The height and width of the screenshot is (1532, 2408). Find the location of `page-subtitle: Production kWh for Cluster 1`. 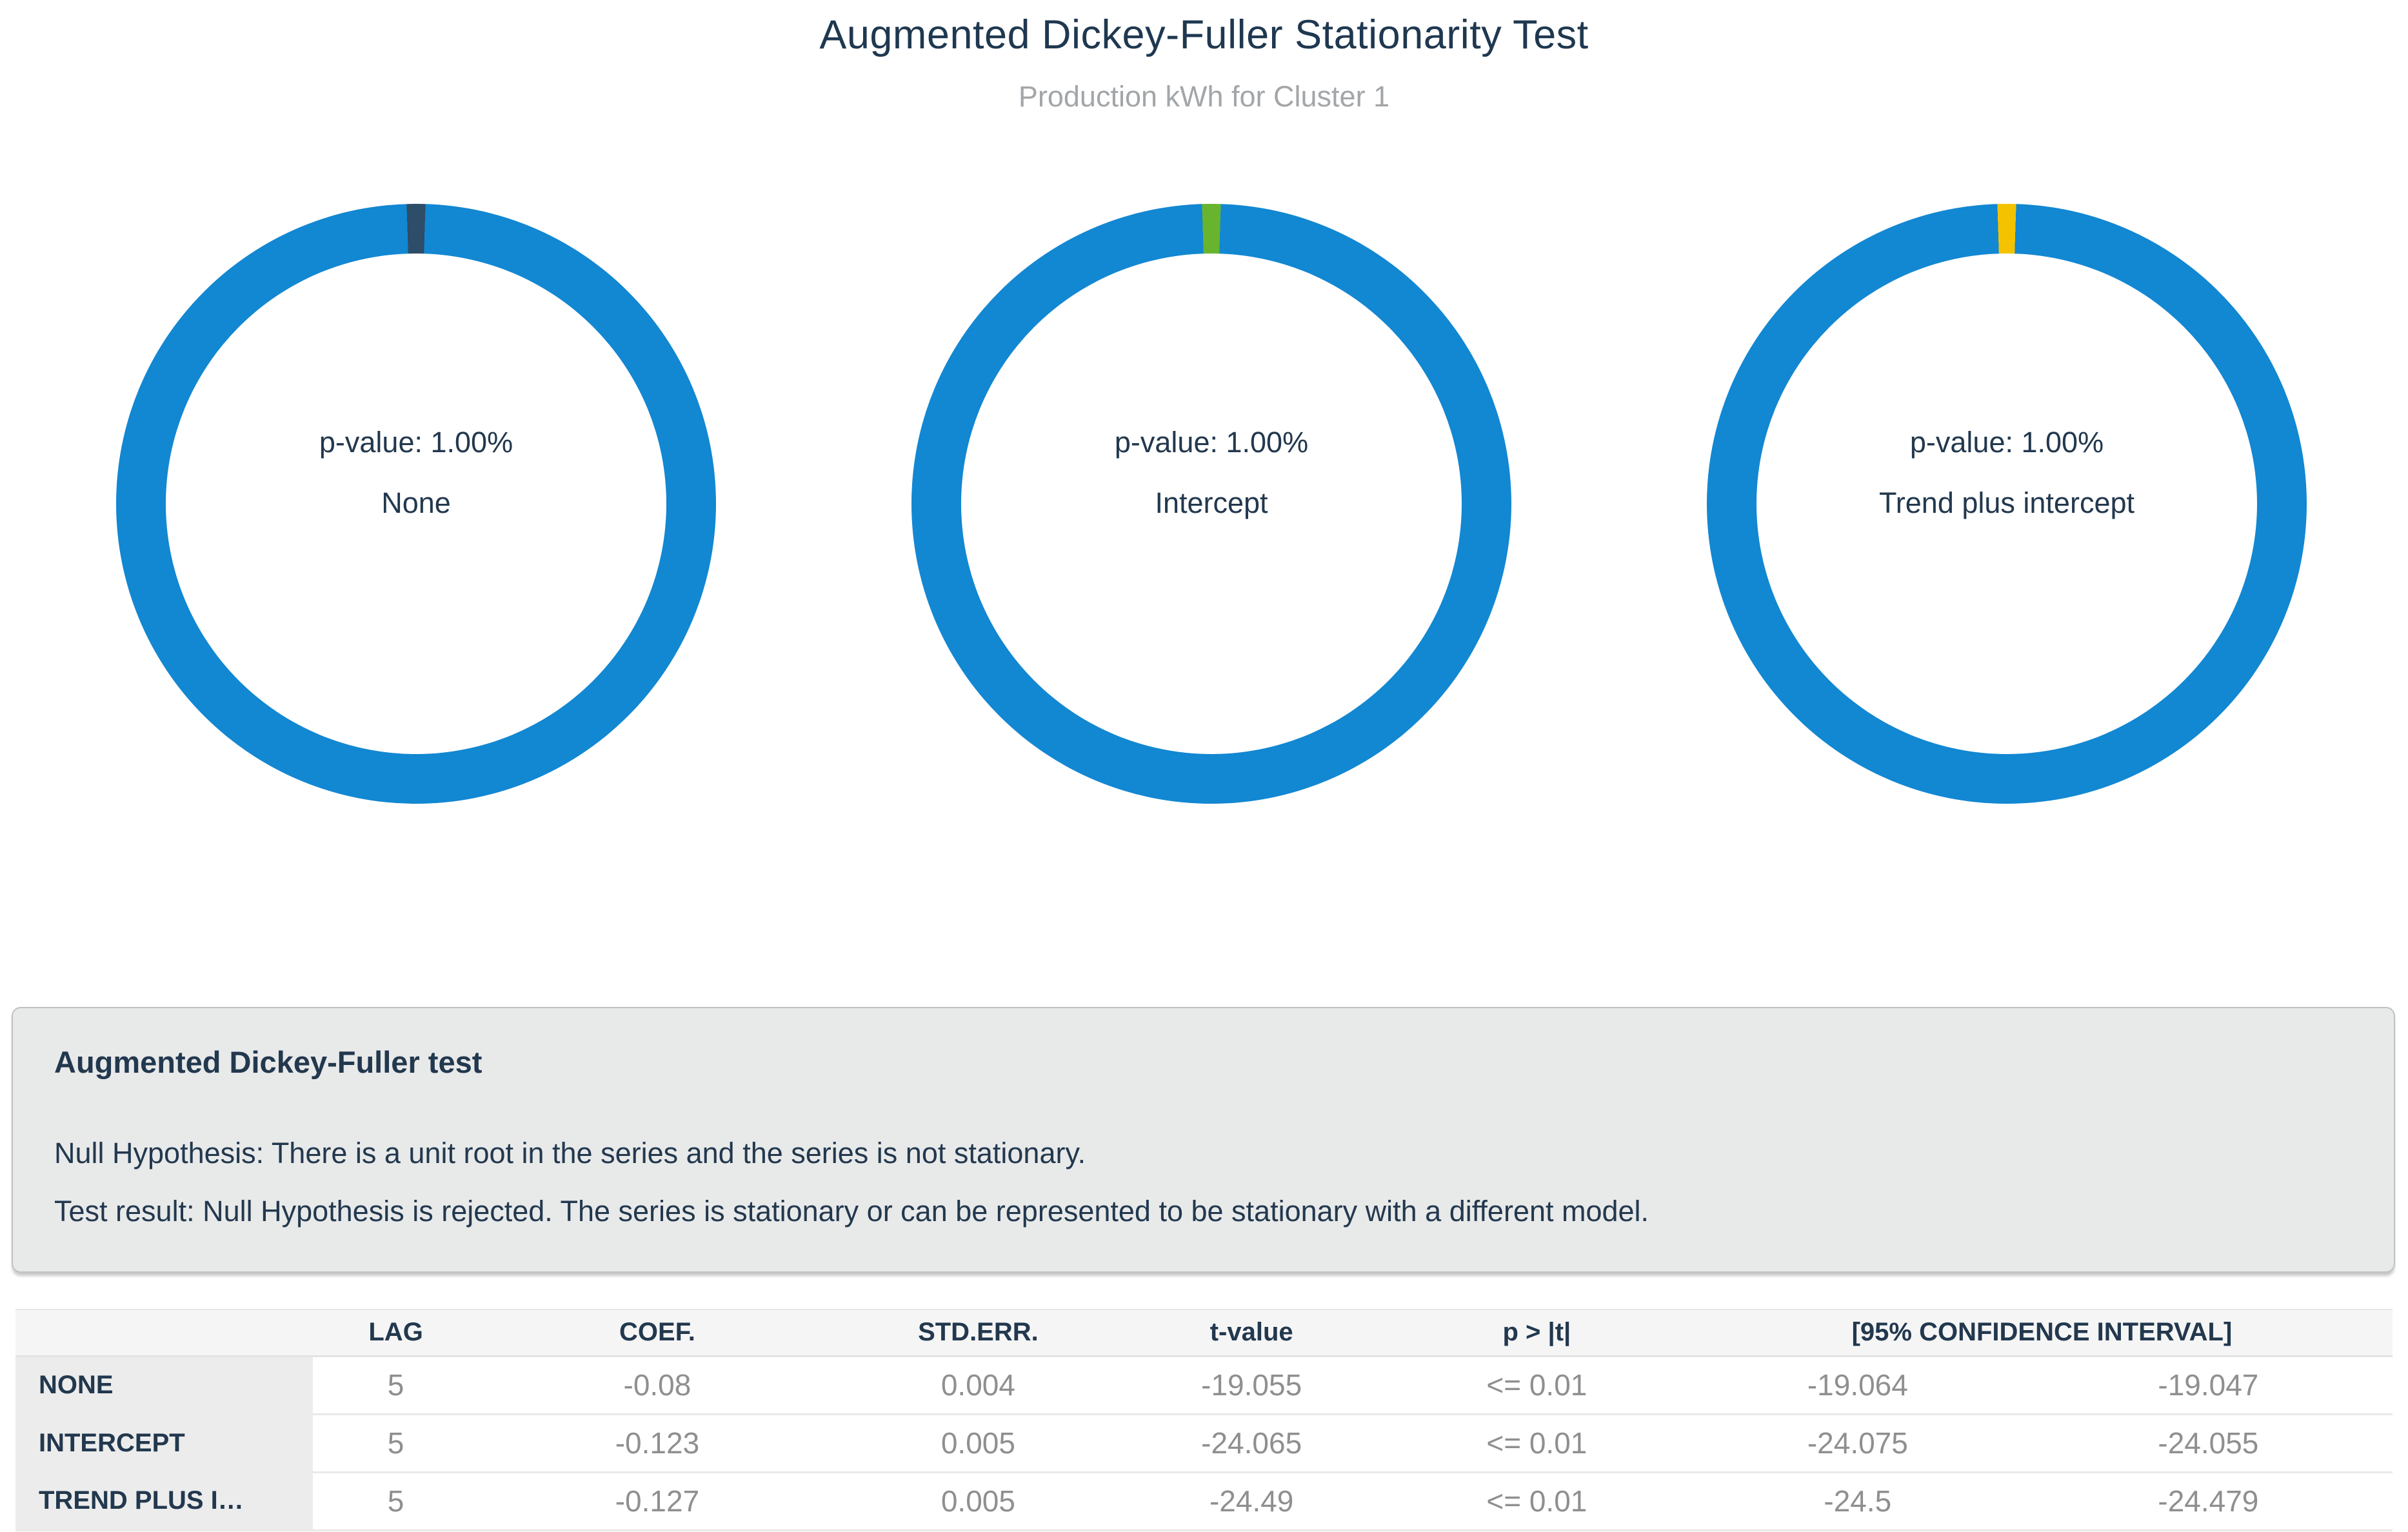

page-subtitle: Production kWh for Cluster 1 is located at coordinates (1204, 96).